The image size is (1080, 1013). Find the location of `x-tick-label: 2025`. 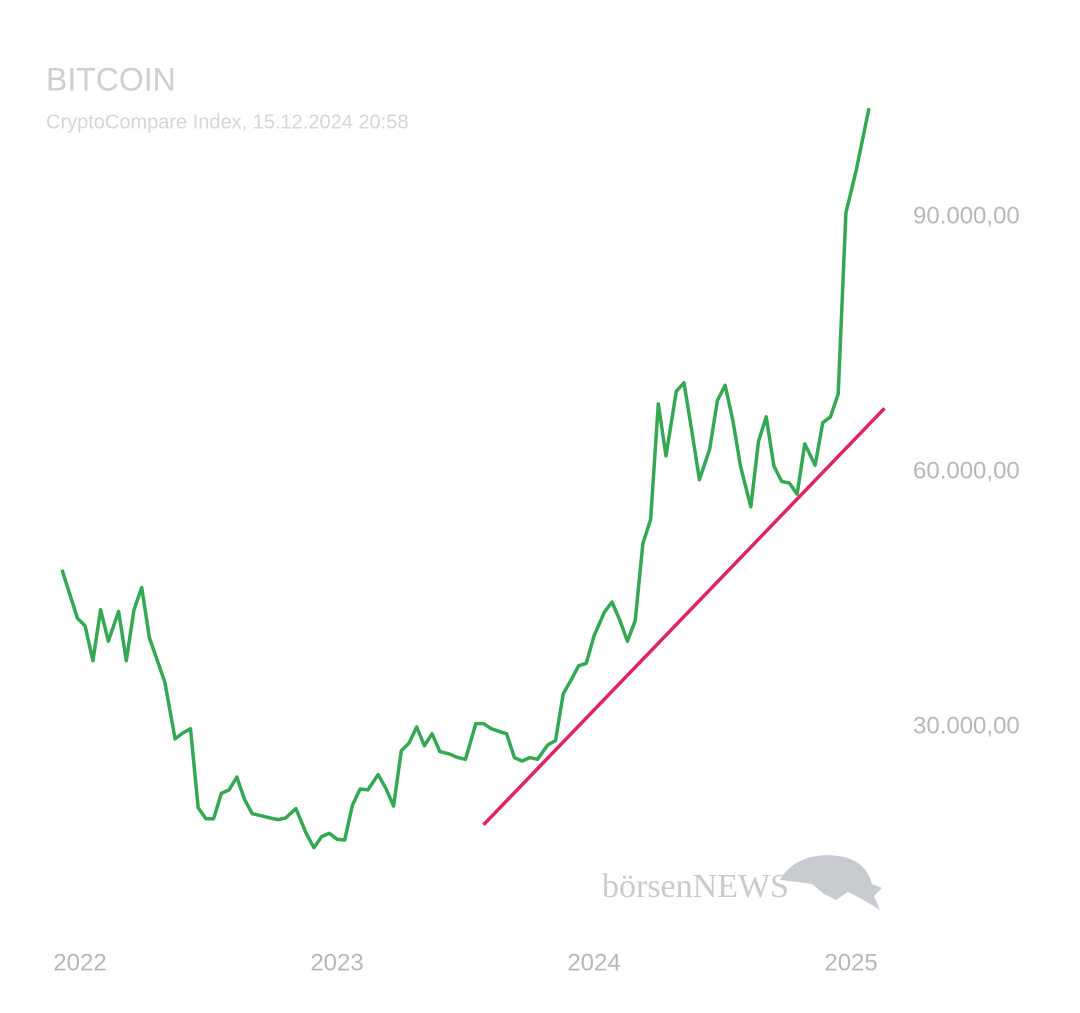

x-tick-label: 2025 is located at coordinates (850, 962).